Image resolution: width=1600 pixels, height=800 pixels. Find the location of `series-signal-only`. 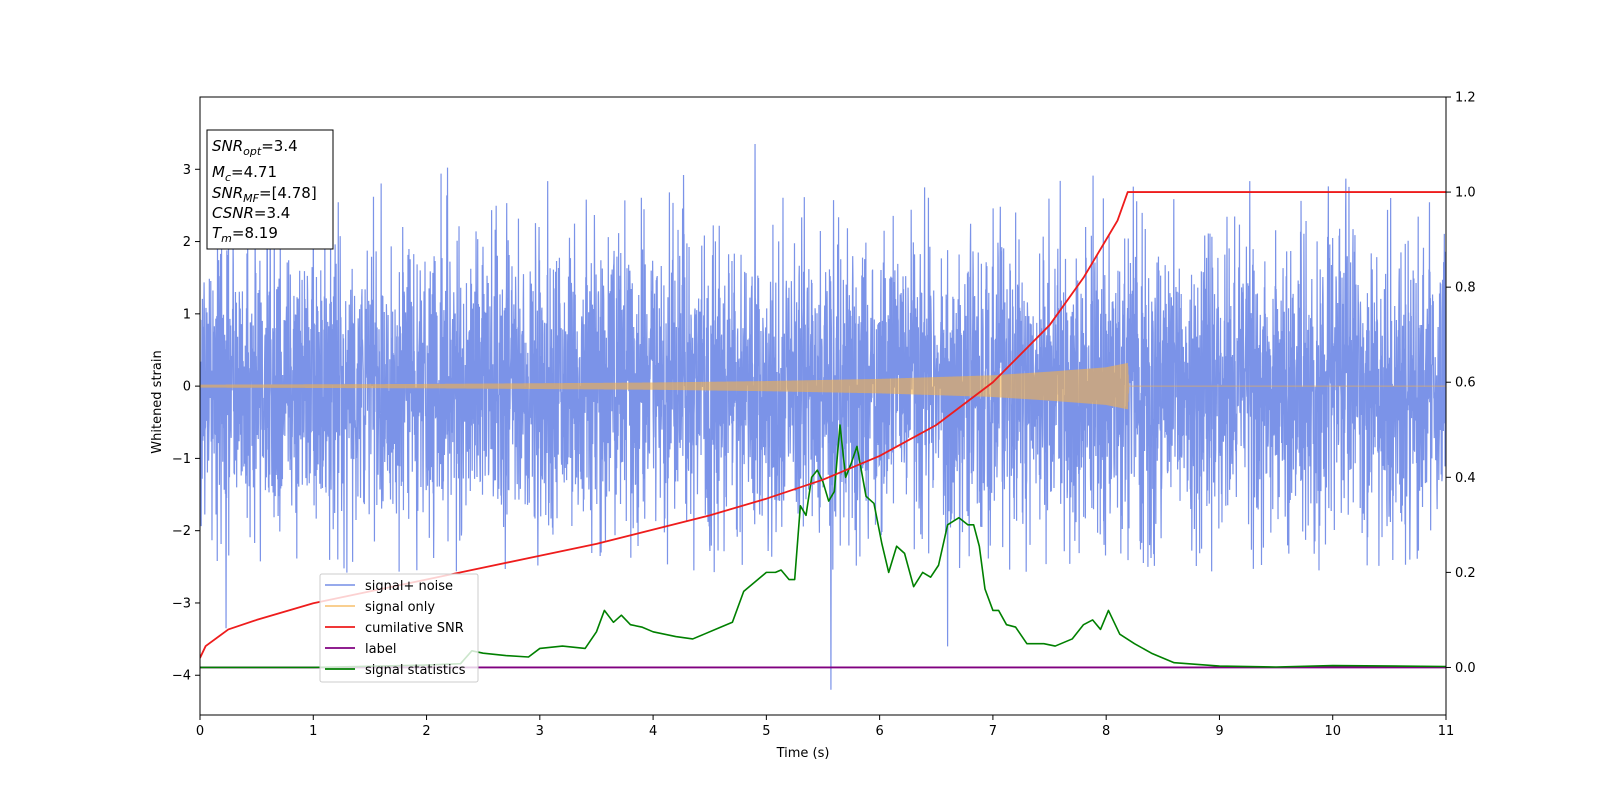

series-signal-only is located at coordinates (823, 386).